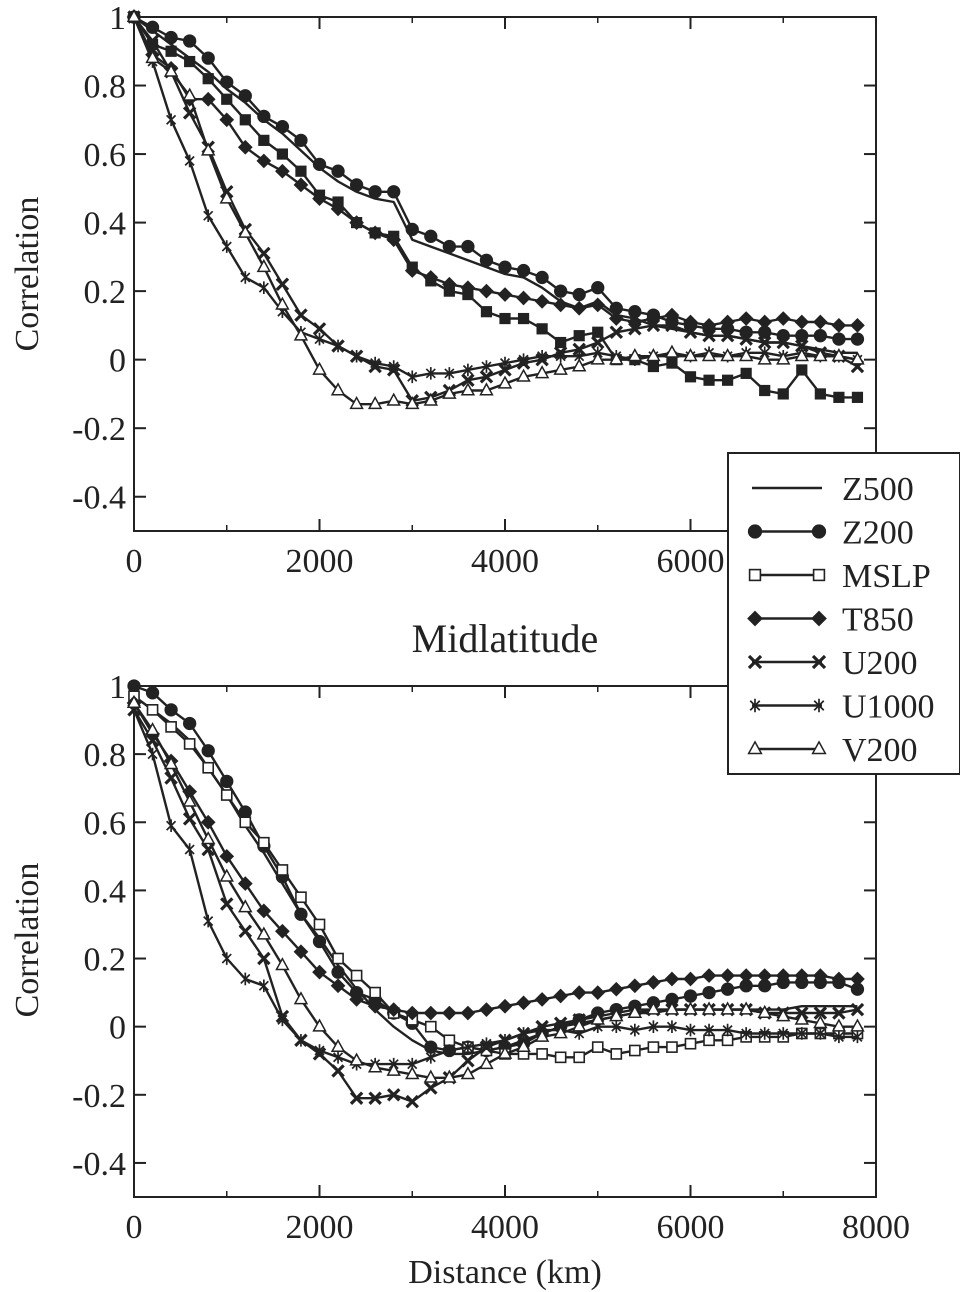 The height and width of the screenshot is (1292, 960). Describe the element at coordinates (320, 1227) in the screenshot. I see `bottom-x-tick-label: 2000` at that location.